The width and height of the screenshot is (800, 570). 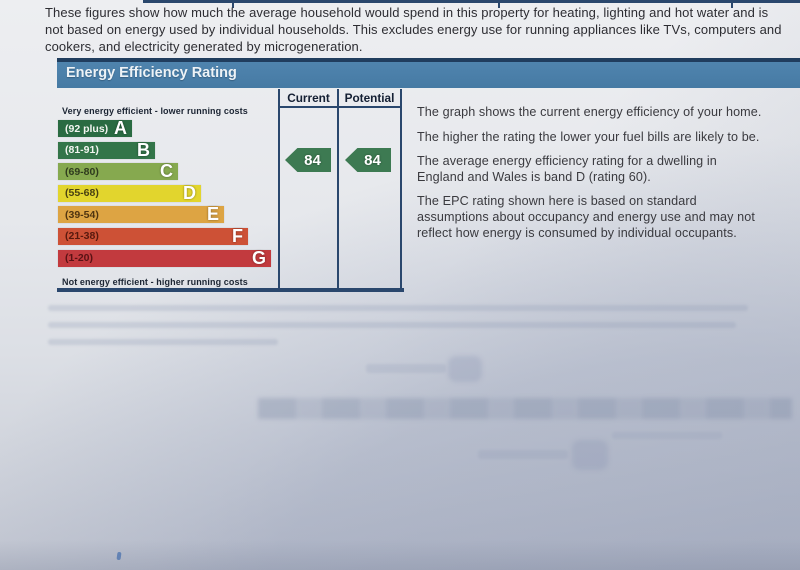 What do you see at coordinates (129, 192) in the screenshot?
I see `epc-band: (55-68) D` at bounding box center [129, 192].